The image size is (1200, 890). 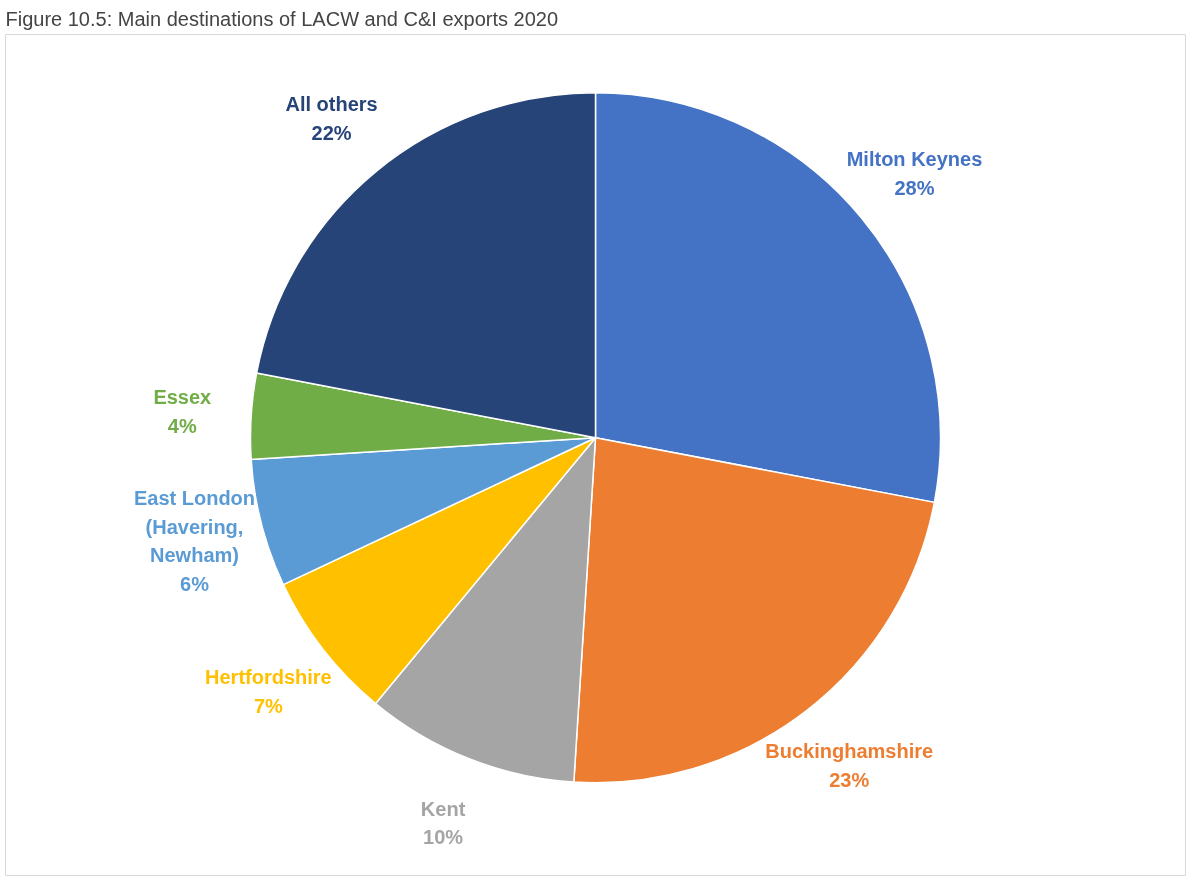 What do you see at coordinates (849, 750) in the screenshot?
I see `slice-label: Buckinghamshire` at bounding box center [849, 750].